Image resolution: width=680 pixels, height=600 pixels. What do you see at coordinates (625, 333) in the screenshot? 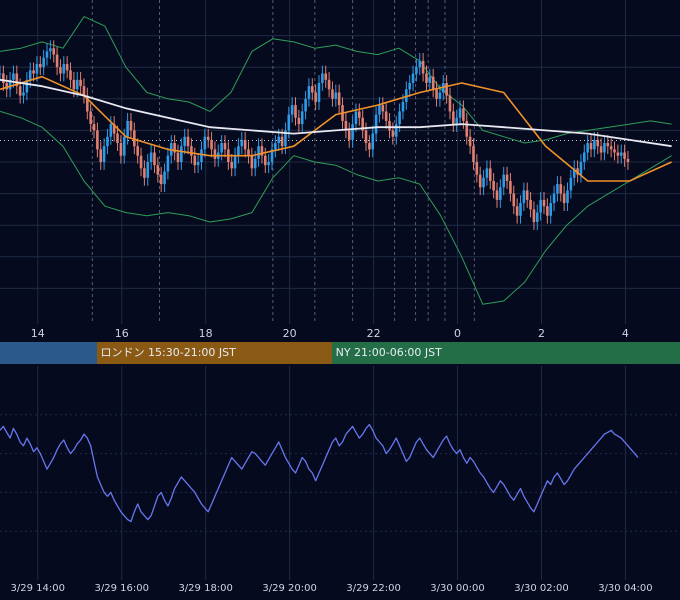
I see `x-tick-label: 4` at bounding box center [625, 333].